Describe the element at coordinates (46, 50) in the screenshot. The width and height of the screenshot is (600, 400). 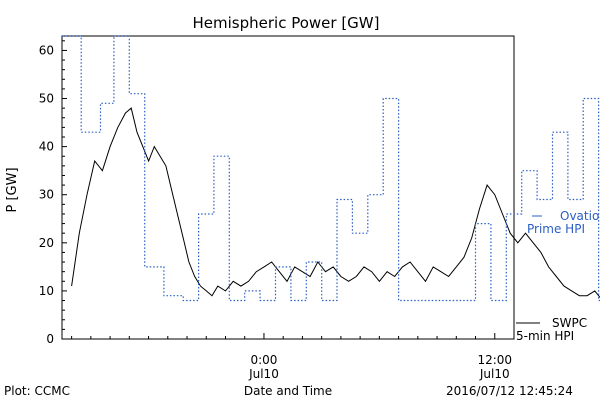
I see `y-tick-label-60: 60` at that location.